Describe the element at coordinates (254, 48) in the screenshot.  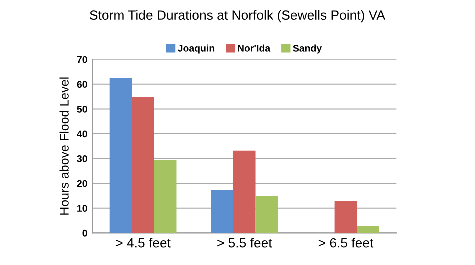
I see `legend-label: Nor'Ida` at that location.